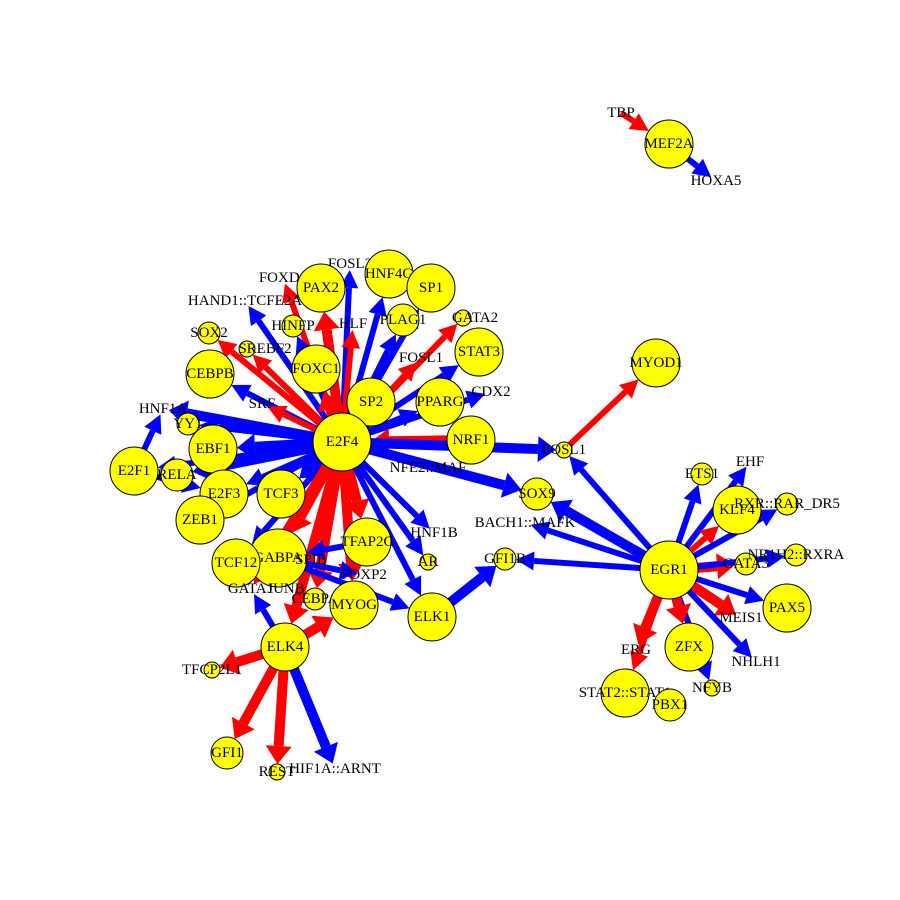 The height and width of the screenshot is (900, 900). I want to click on edge-tbp-to-mef2a, so click(634, 120).